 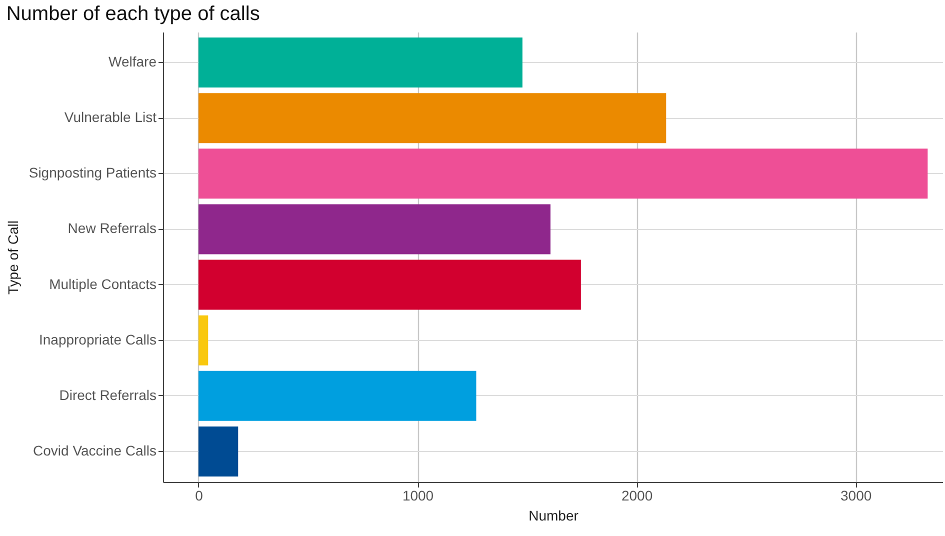 What do you see at coordinates (418, 496) in the screenshot?
I see `x-tick-label: 1000` at bounding box center [418, 496].